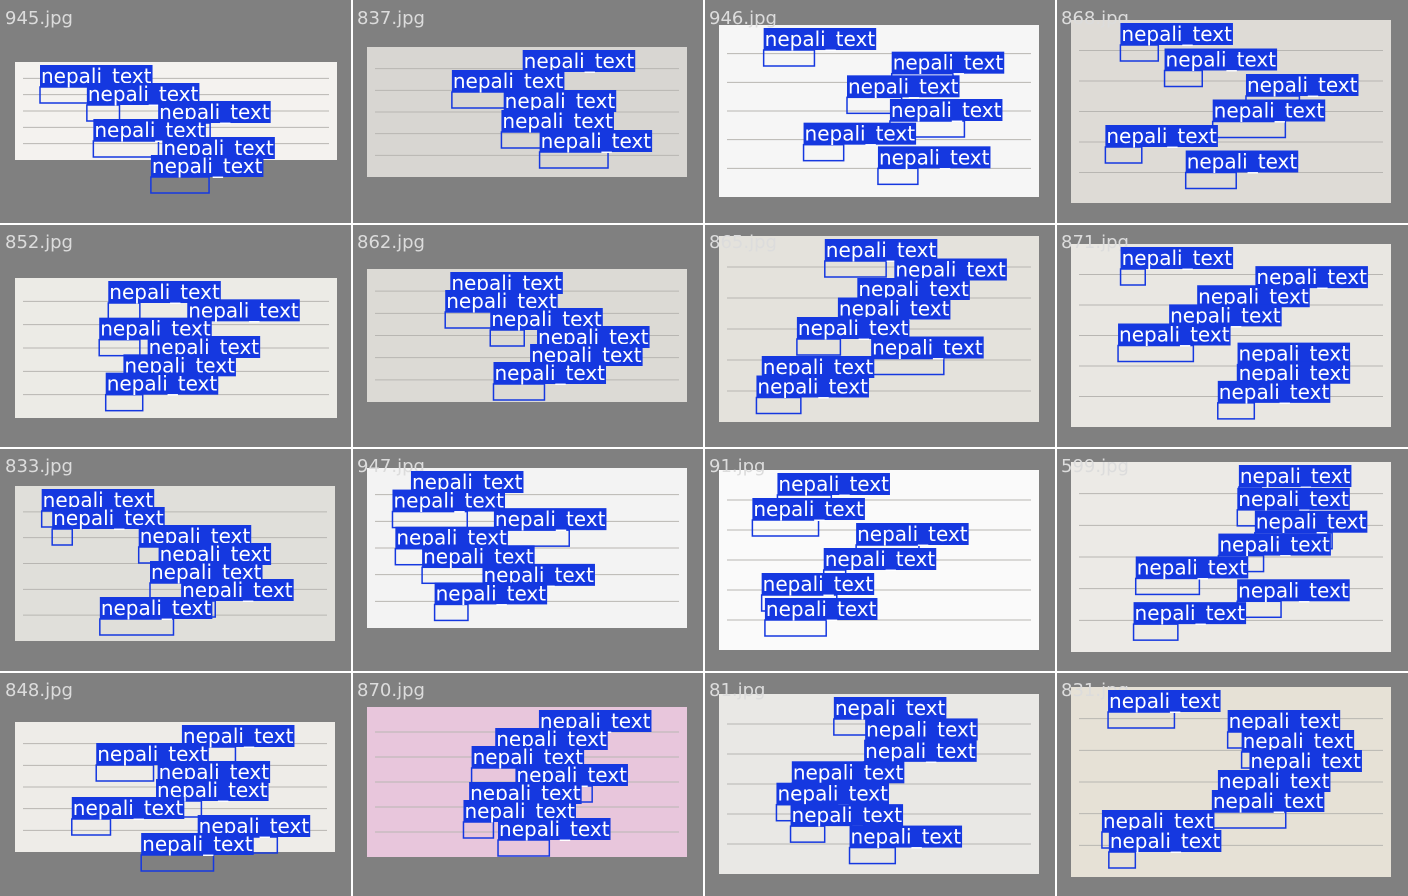 Image resolution: width=1408 pixels, height=896 pixels. Describe the element at coordinates (1095, 242) in the screenshot. I see `filename: 871.jpg` at that location.